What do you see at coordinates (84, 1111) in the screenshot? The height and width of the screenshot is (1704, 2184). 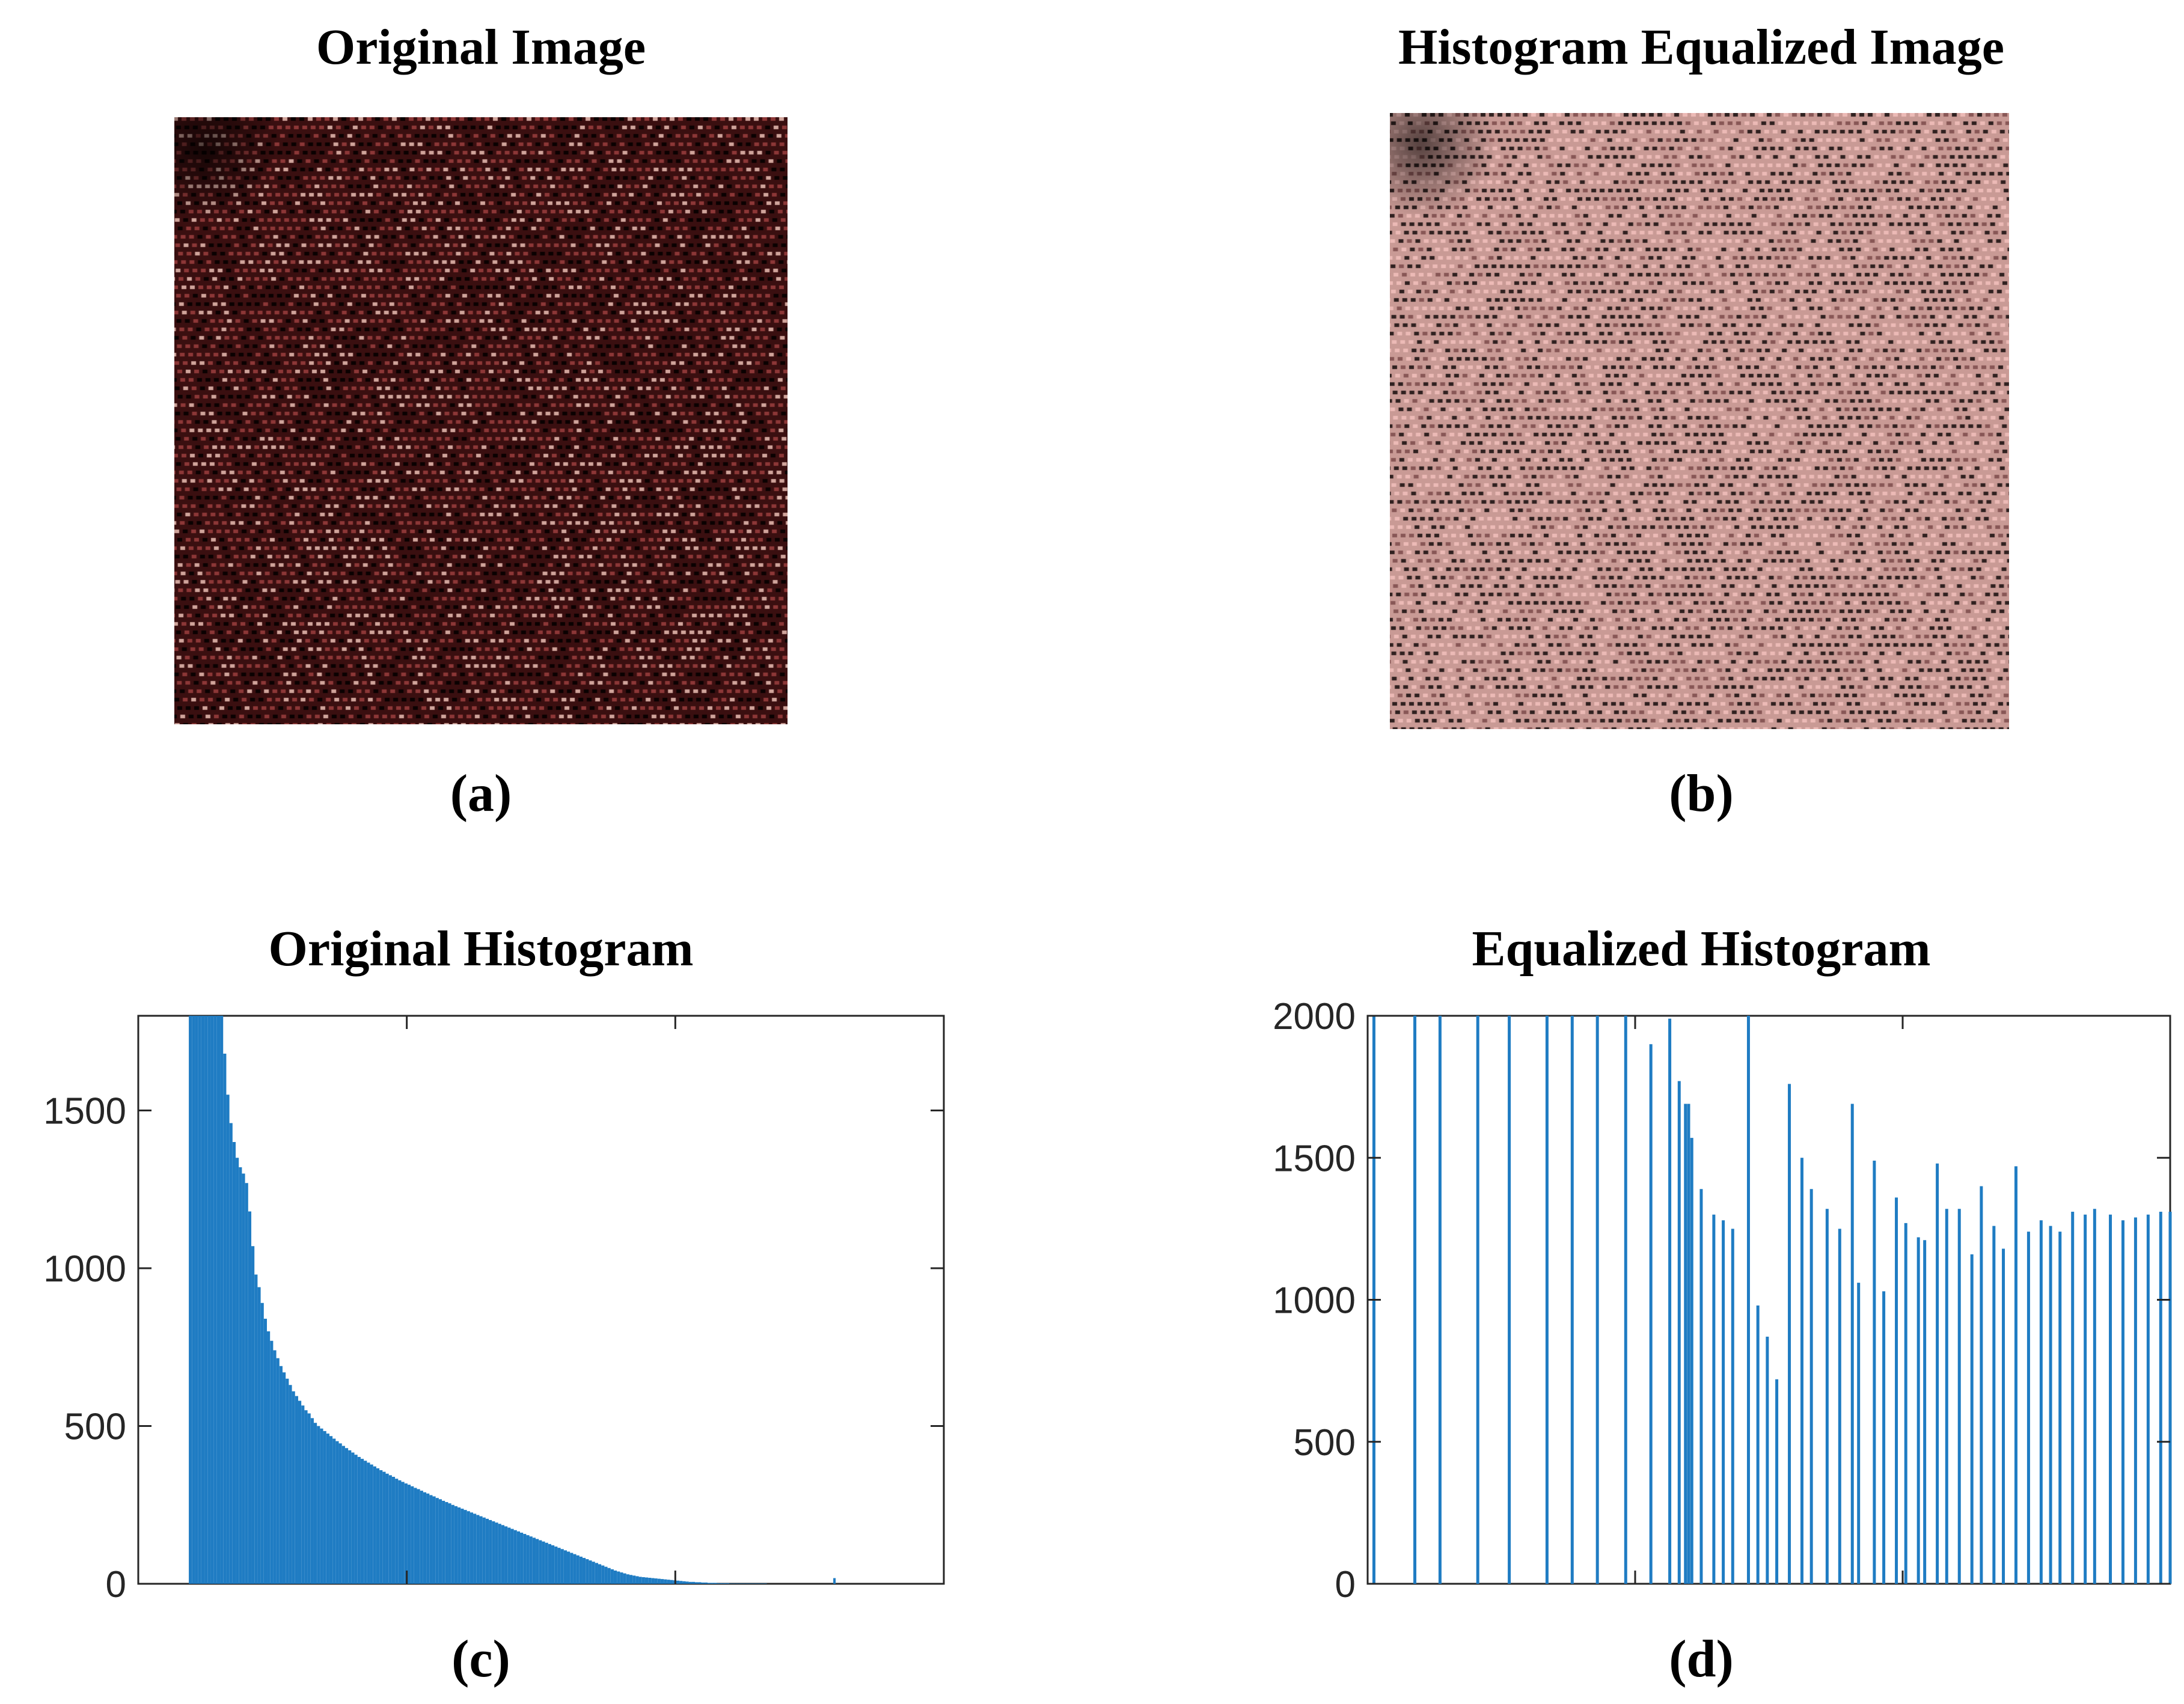 I see `y-tick-label: 1500` at bounding box center [84, 1111].